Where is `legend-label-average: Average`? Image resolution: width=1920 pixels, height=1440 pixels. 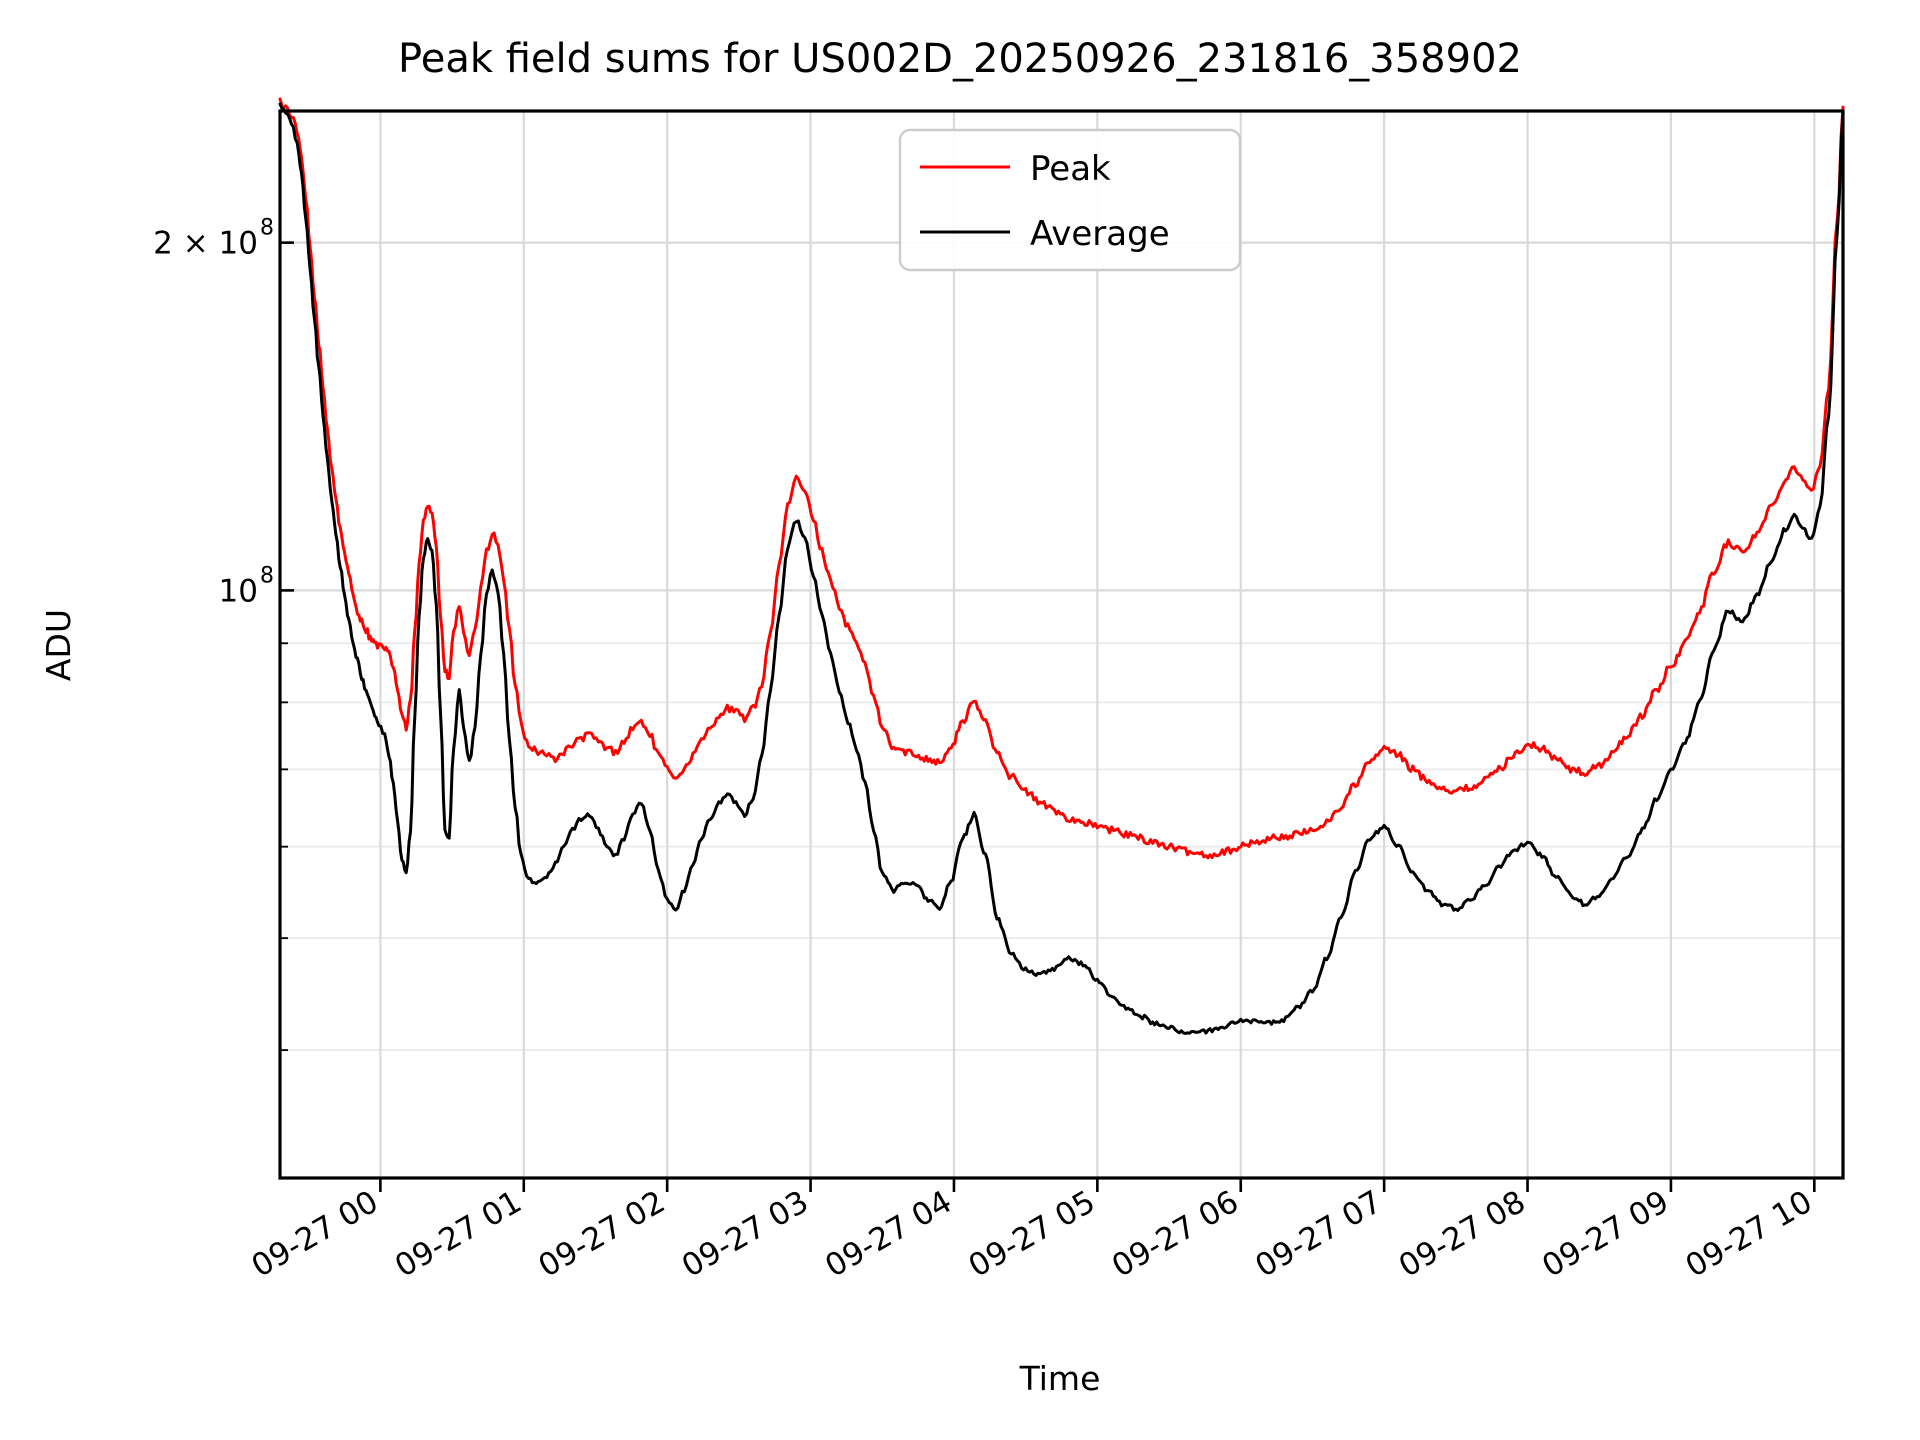 legend-label-average: Average is located at coordinates (1100, 234).